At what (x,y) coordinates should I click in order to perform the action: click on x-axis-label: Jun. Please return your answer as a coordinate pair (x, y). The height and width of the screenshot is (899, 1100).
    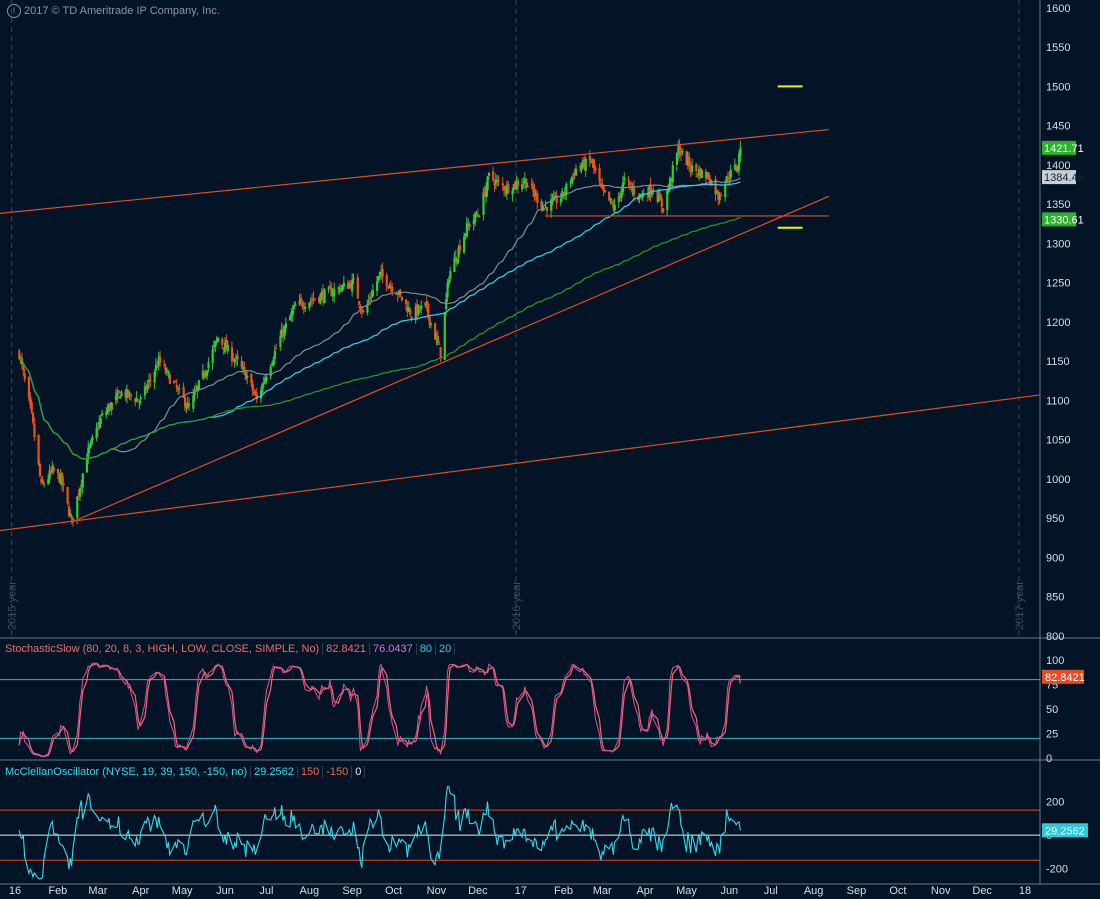
    Looking at the image, I should click on (225, 891).